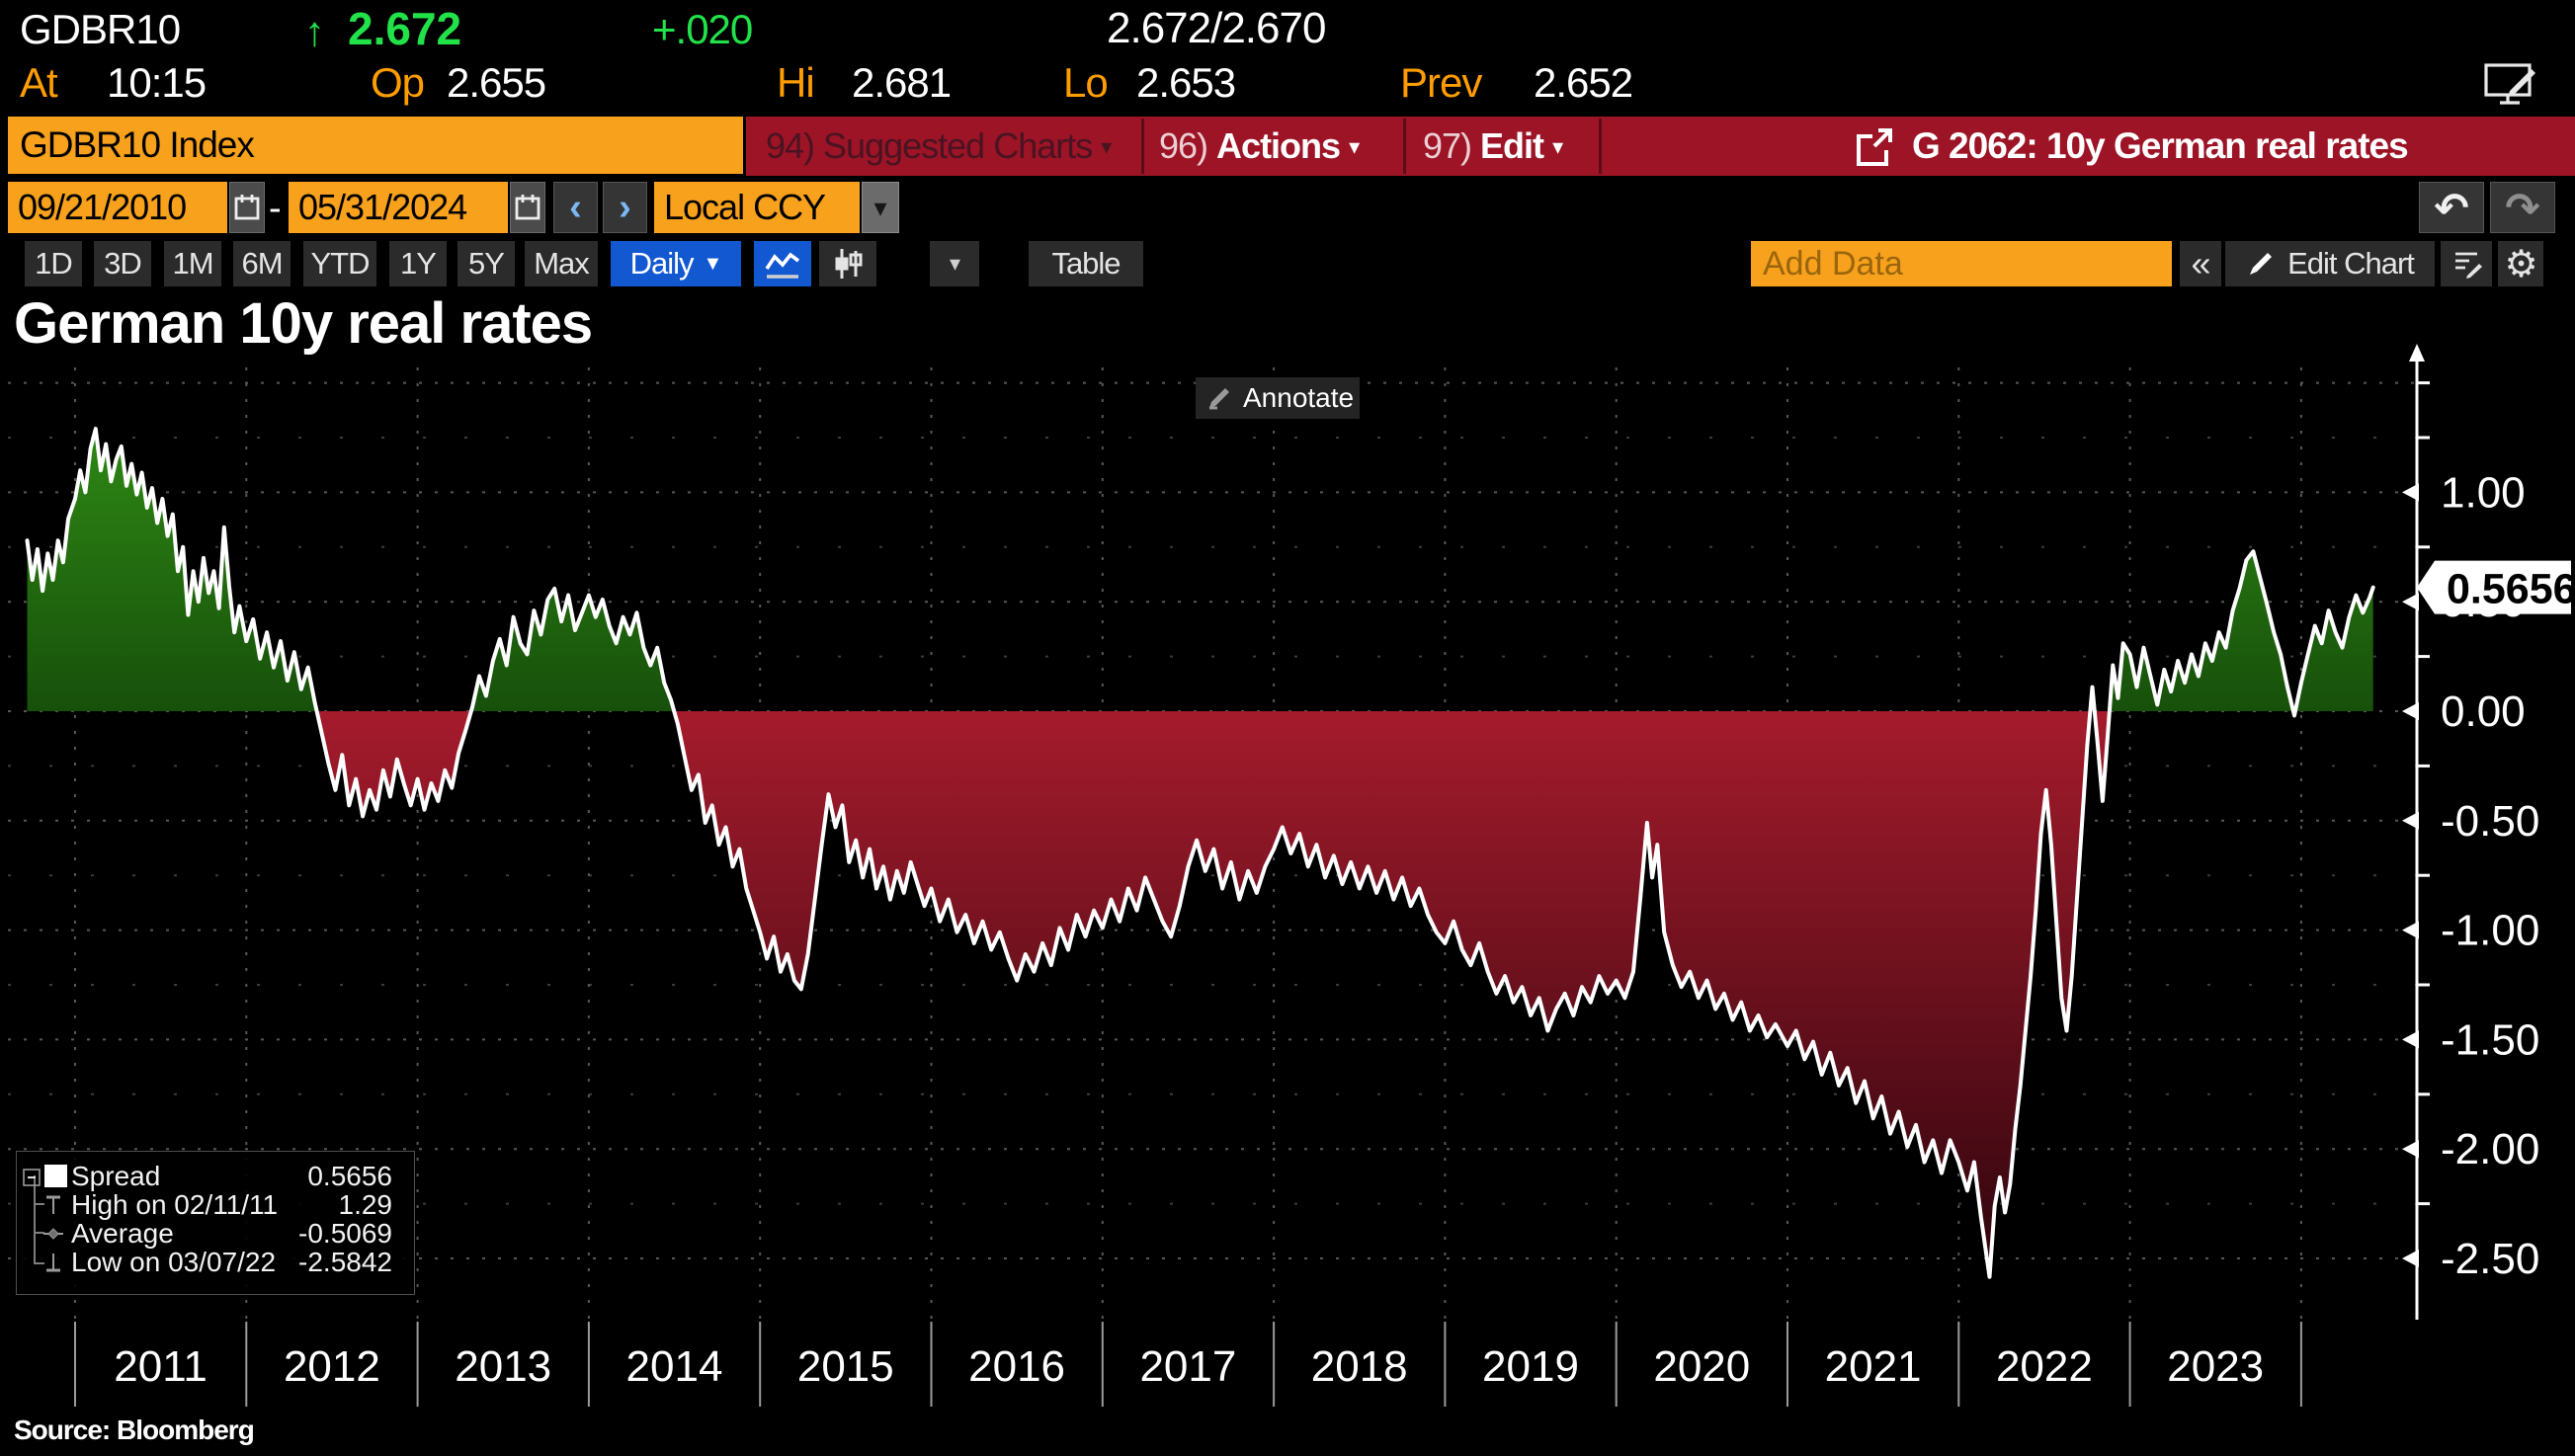  What do you see at coordinates (366, 1204) in the screenshot?
I see `legend-value: 1.29` at bounding box center [366, 1204].